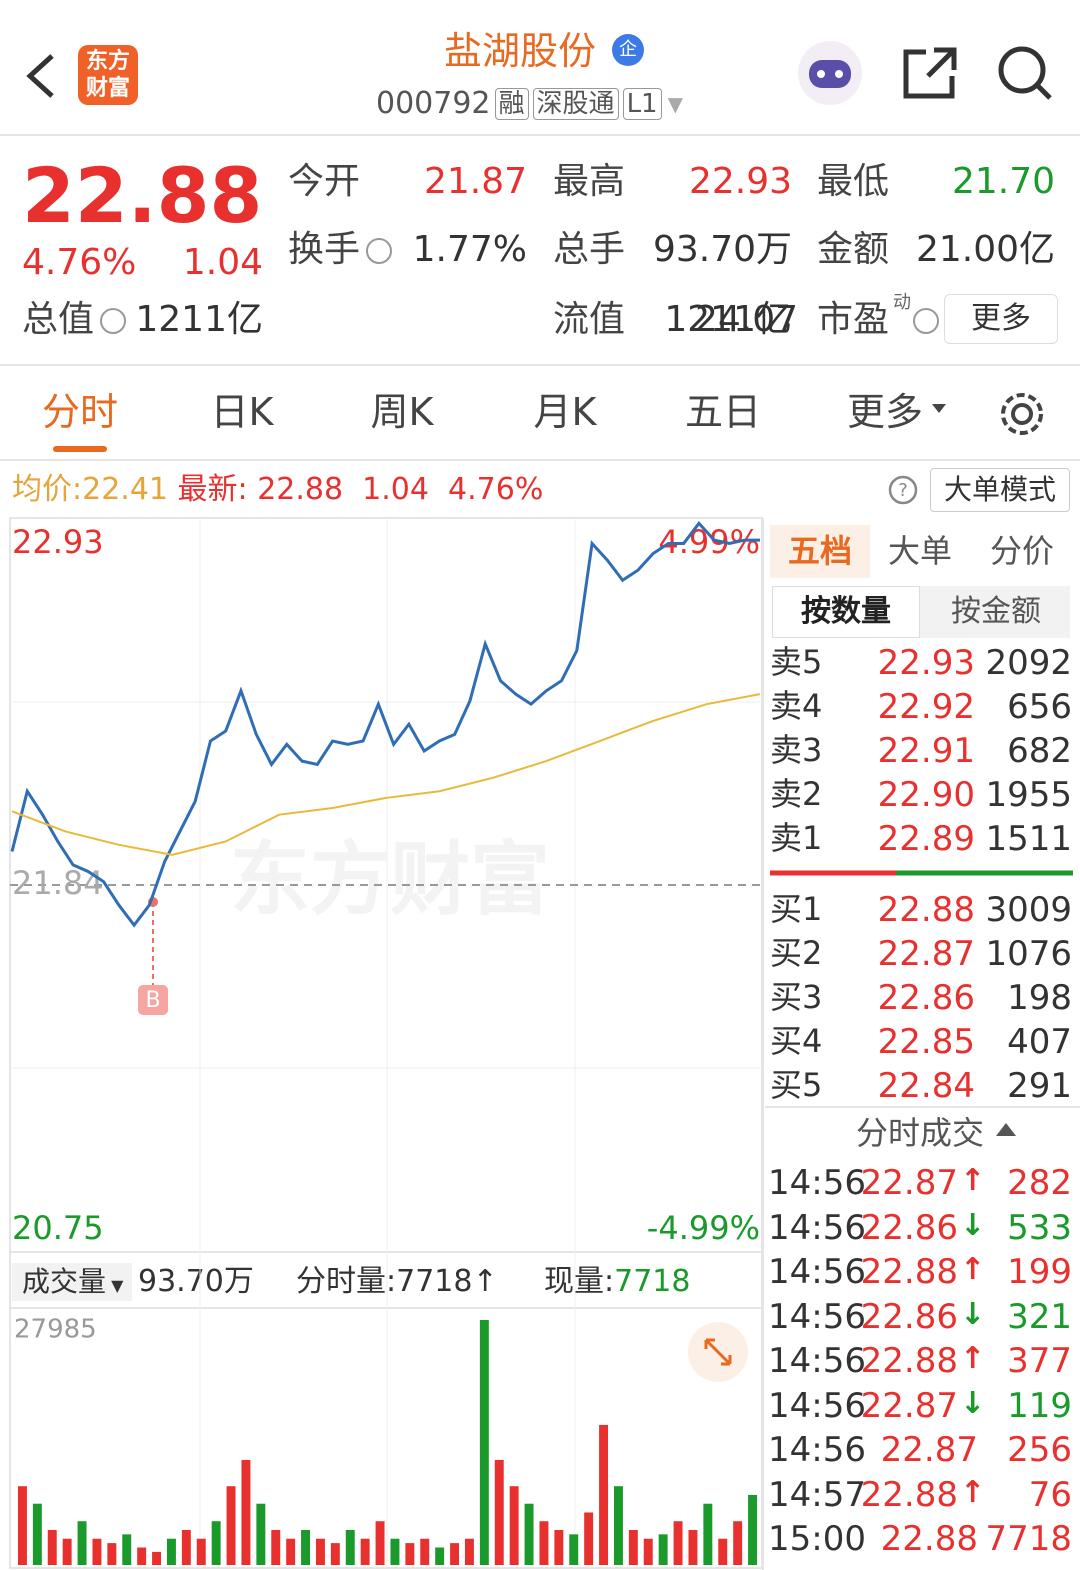  I want to click on field-value: 1211亿, so click(728, 319).